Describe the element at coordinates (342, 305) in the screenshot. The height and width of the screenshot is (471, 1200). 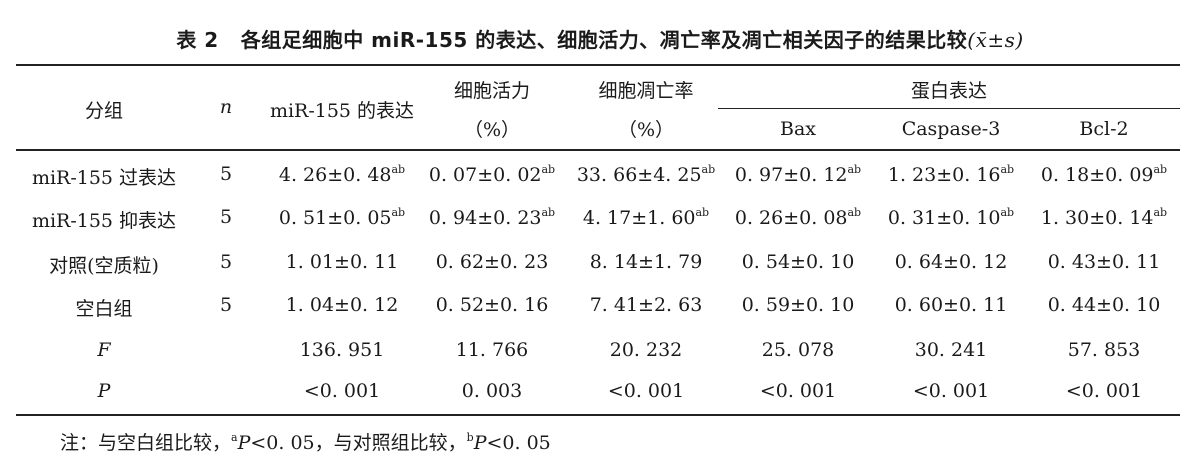
I see `cell-mir155: 1. 04±0. 12` at that location.